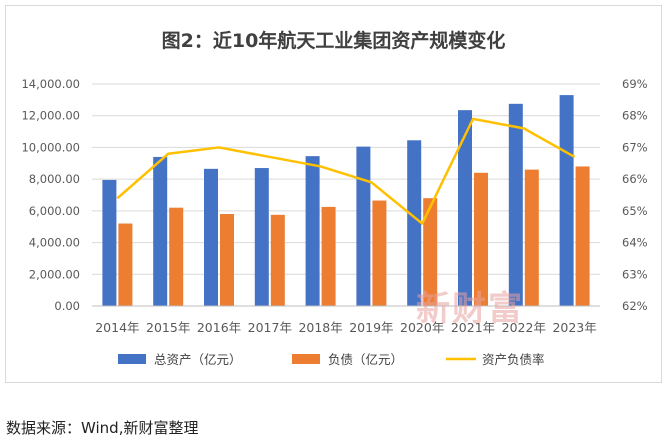 The height and width of the screenshot is (446, 667). What do you see at coordinates (54, 274) in the screenshot?
I see `y-left-tick-label: 2,000.00` at bounding box center [54, 274].